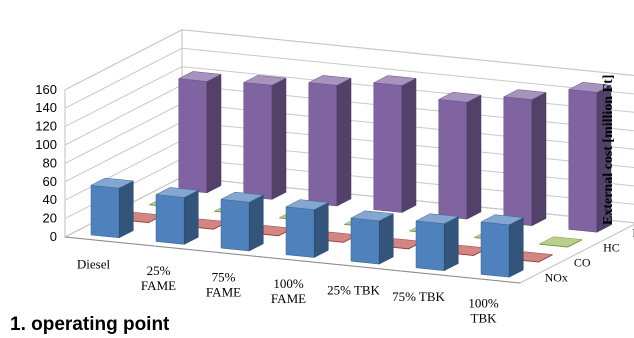 The image size is (634, 338). What do you see at coordinates (46, 144) in the screenshot?
I see `y-tick-label: 100` at bounding box center [46, 144].